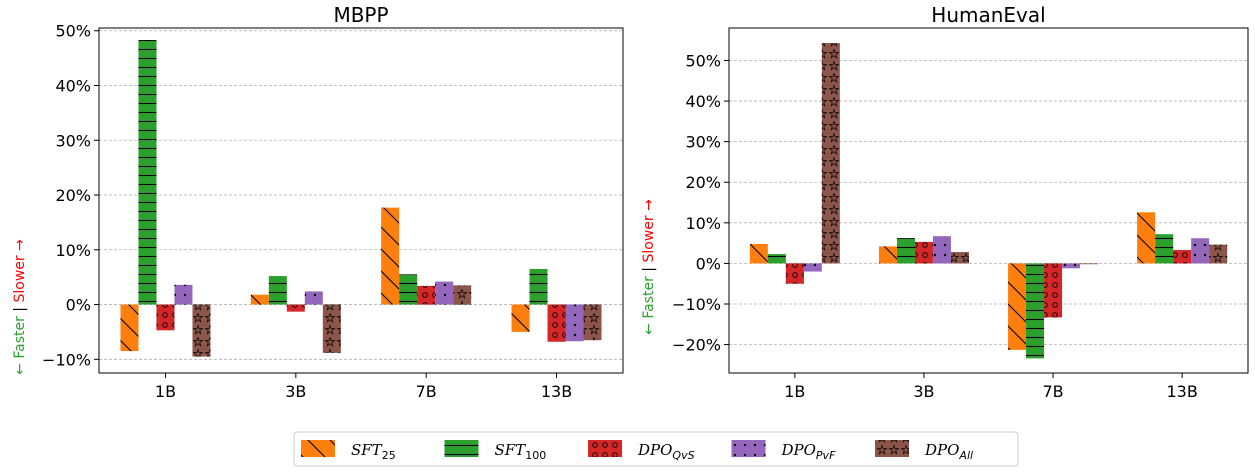 The image size is (1255, 476). Describe the element at coordinates (649, 267) in the screenshot. I see `y-axis-label-humaneval: ← Faster | Slower →` at that location.